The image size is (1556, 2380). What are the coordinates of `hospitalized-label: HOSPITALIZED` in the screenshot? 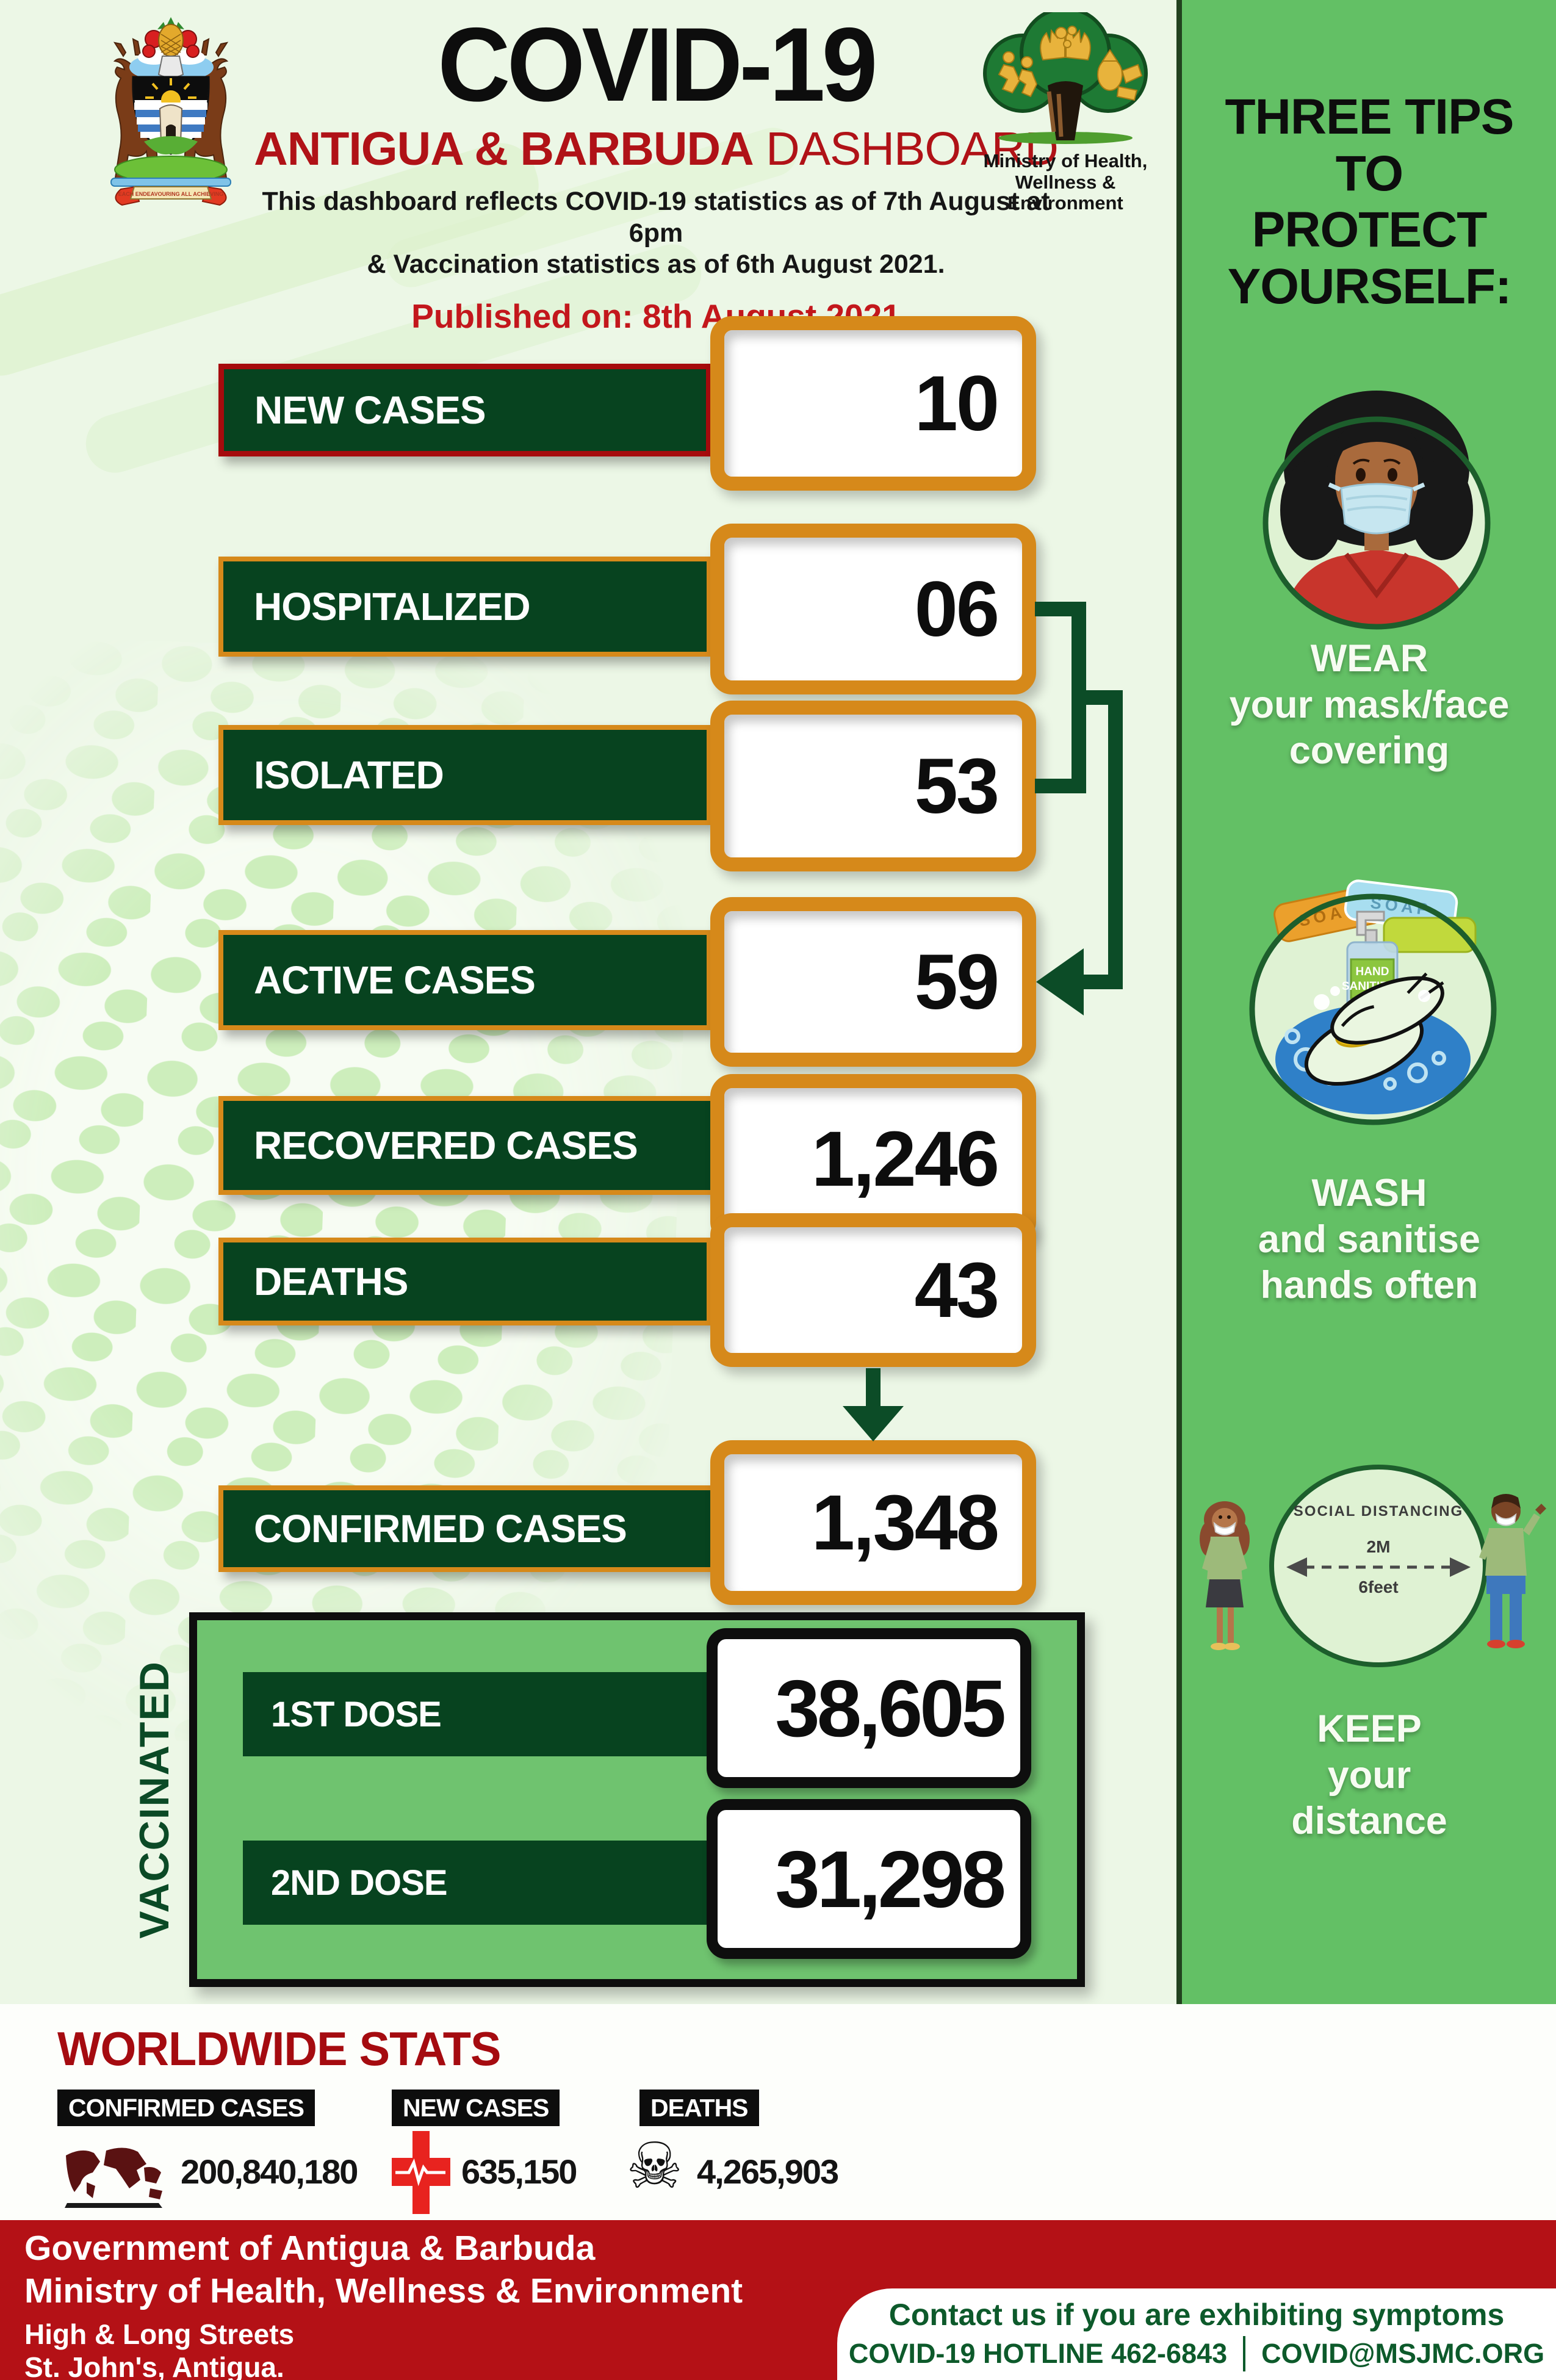 It's located at (465, 607).